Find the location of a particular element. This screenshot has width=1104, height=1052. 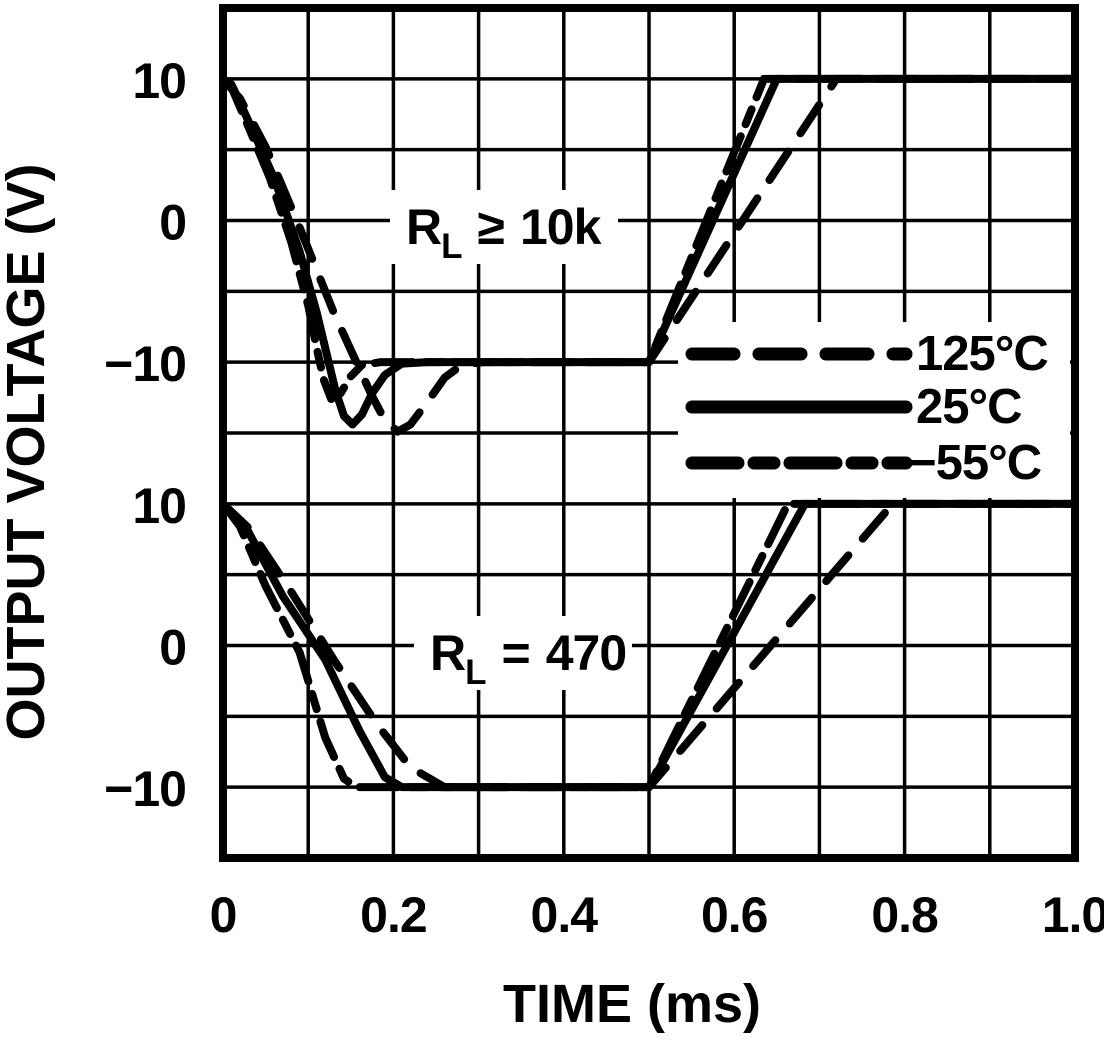

y-axis-title: OUTPUT VOLTAGE (V) is located at coordinates (28, 452).